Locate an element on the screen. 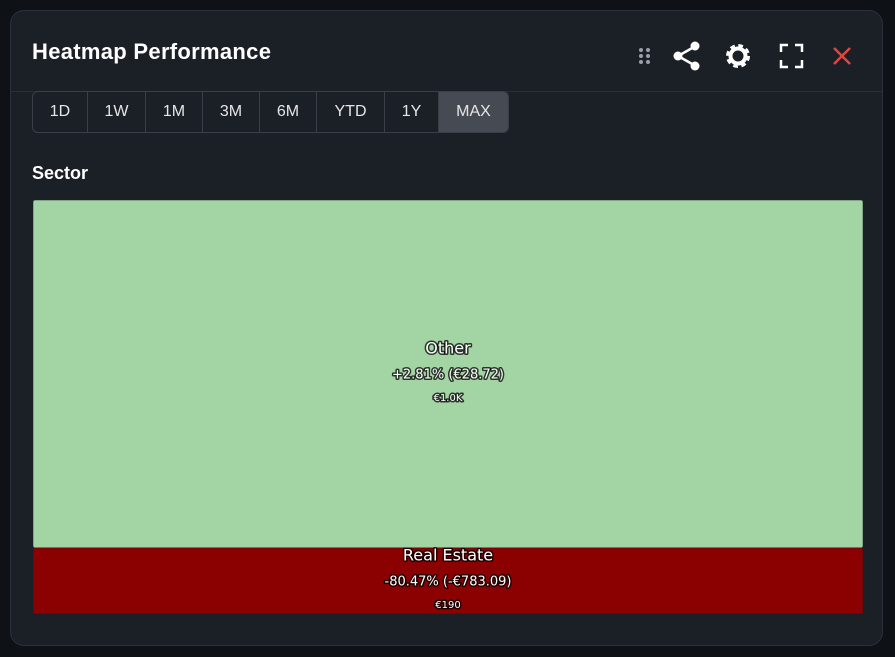  toolbar is located at coordinates (745, 56).